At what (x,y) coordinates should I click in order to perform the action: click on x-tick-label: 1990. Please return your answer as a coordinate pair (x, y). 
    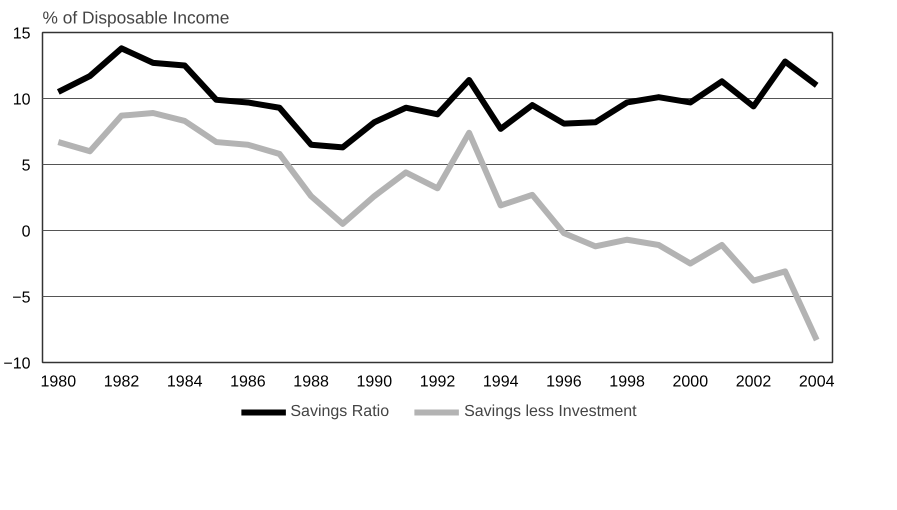
    Looking at the image, I should click on (374, 382).